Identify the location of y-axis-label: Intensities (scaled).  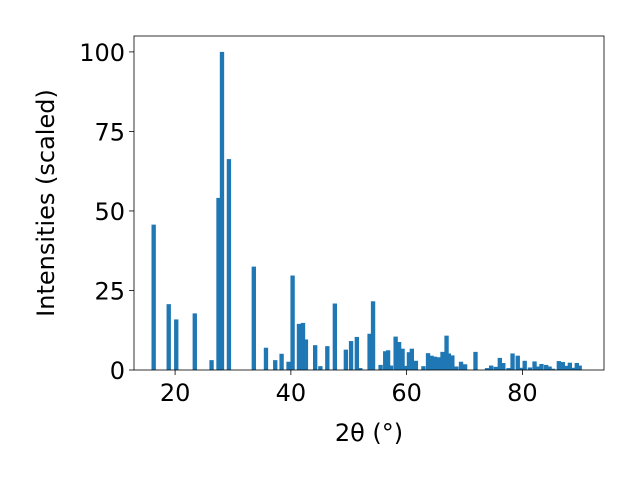
(46, 203).